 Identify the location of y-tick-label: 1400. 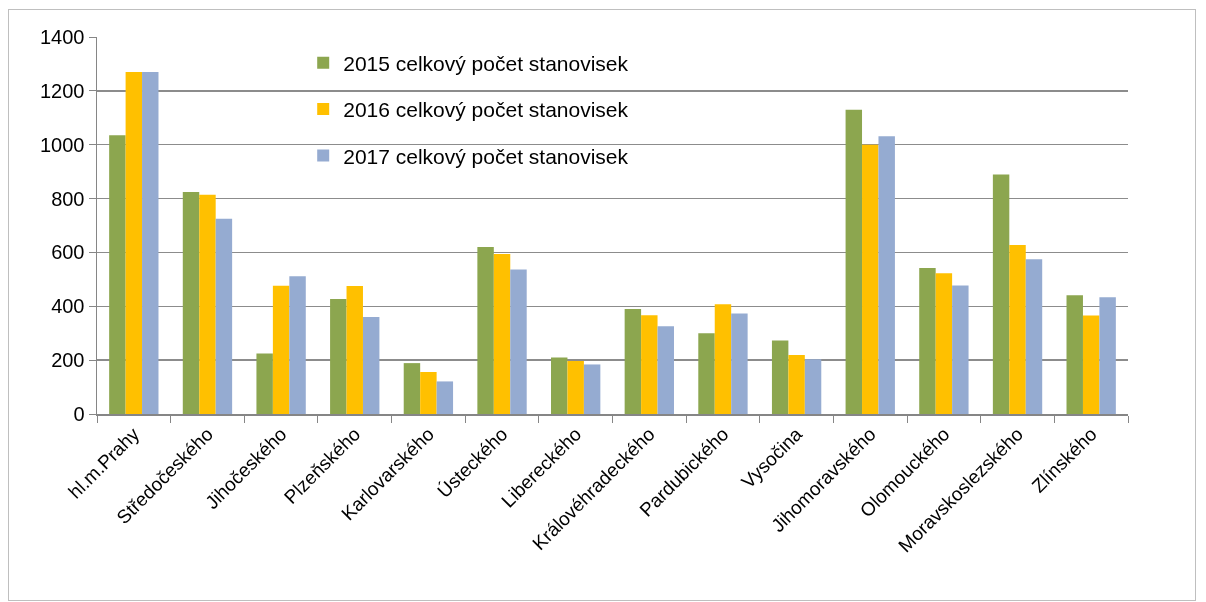
(62, 37).